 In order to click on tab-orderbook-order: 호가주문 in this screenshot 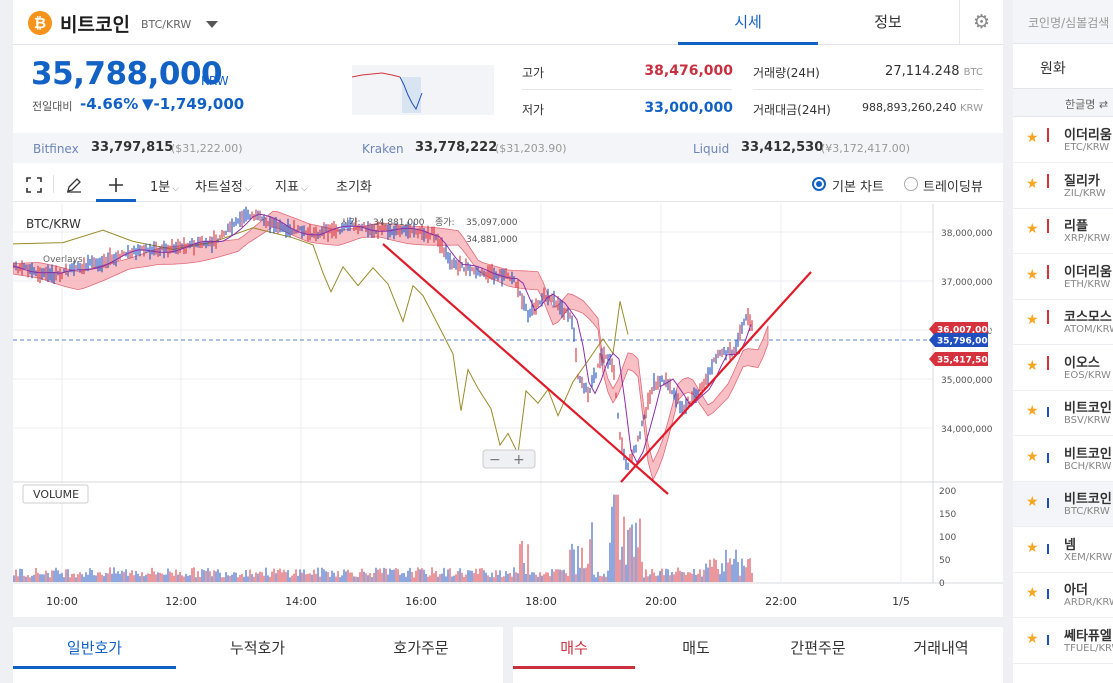, I will do `click(421, 648)`.